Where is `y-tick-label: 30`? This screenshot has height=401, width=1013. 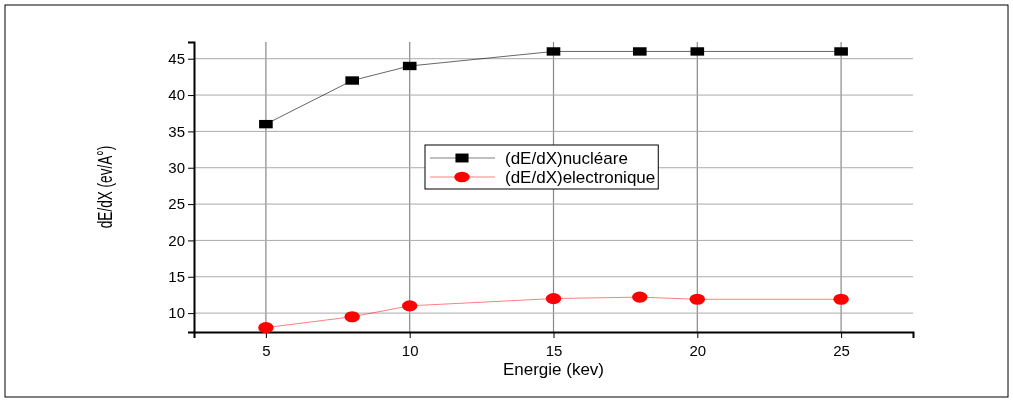
y-tick-label: 30 is located at coordinates (176, 168).